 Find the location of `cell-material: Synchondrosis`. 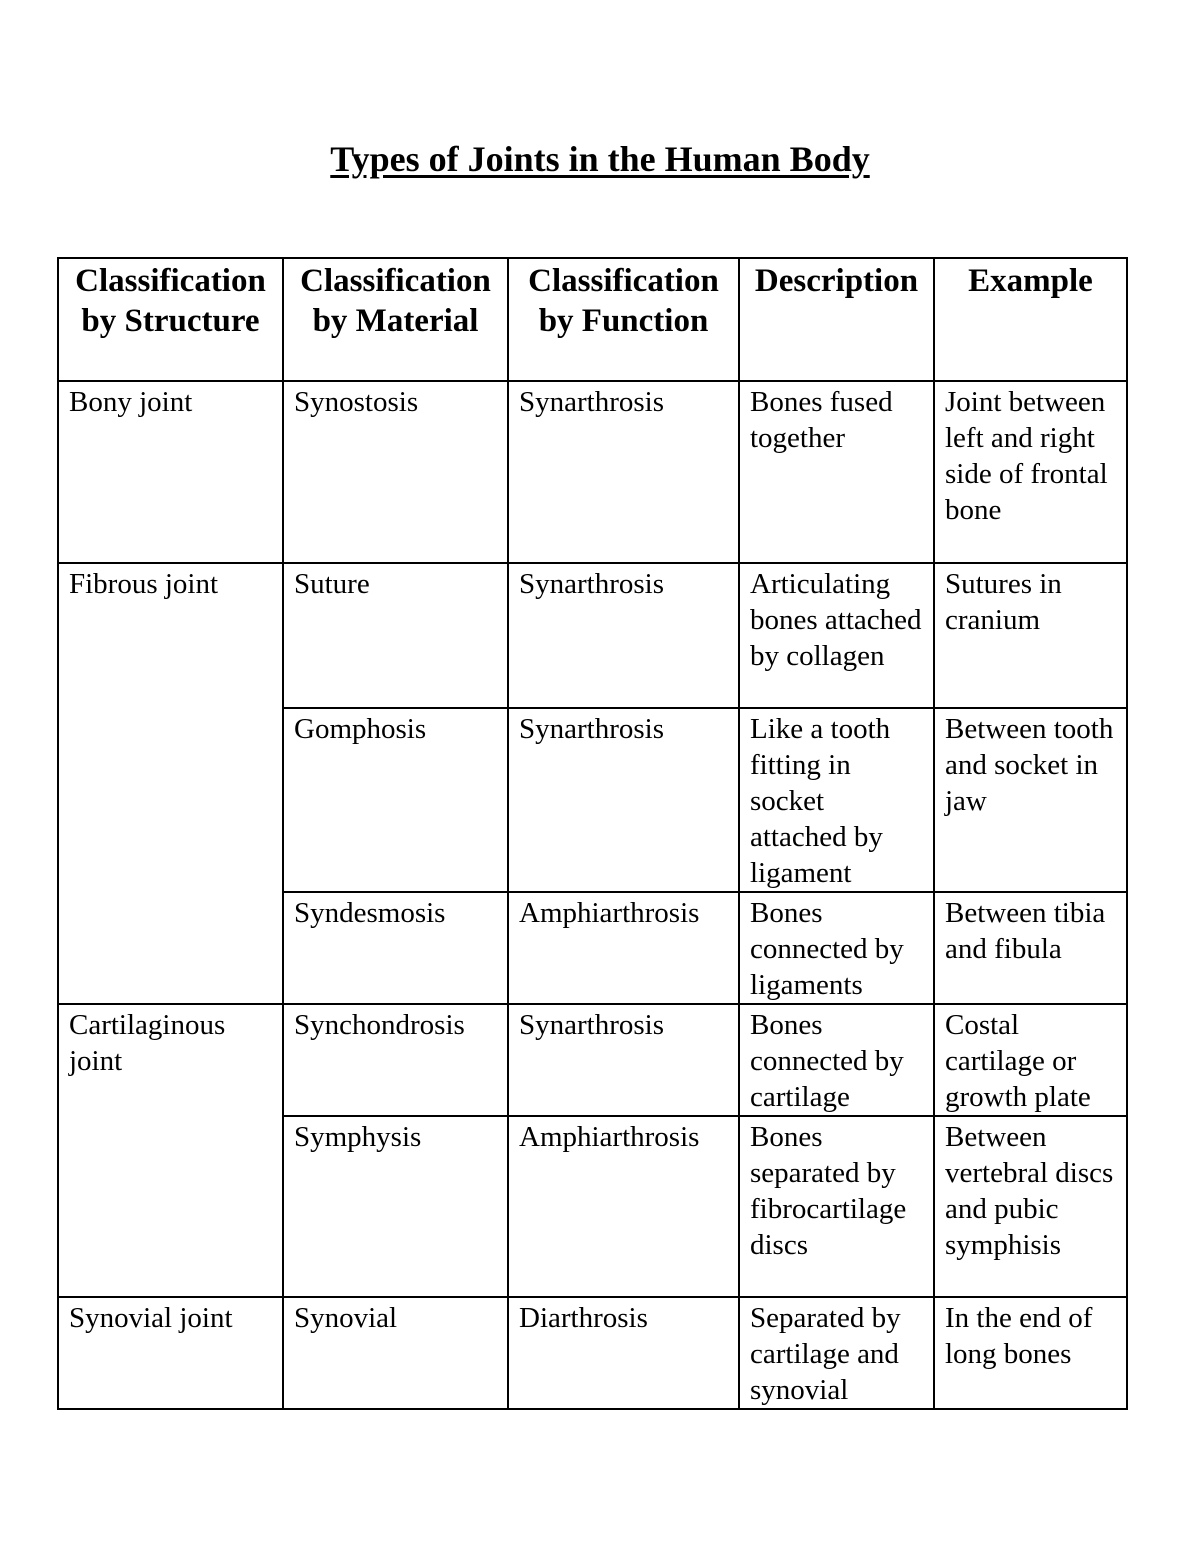

cell-material: Synchondrosis is located at coordinates (395, 1060).